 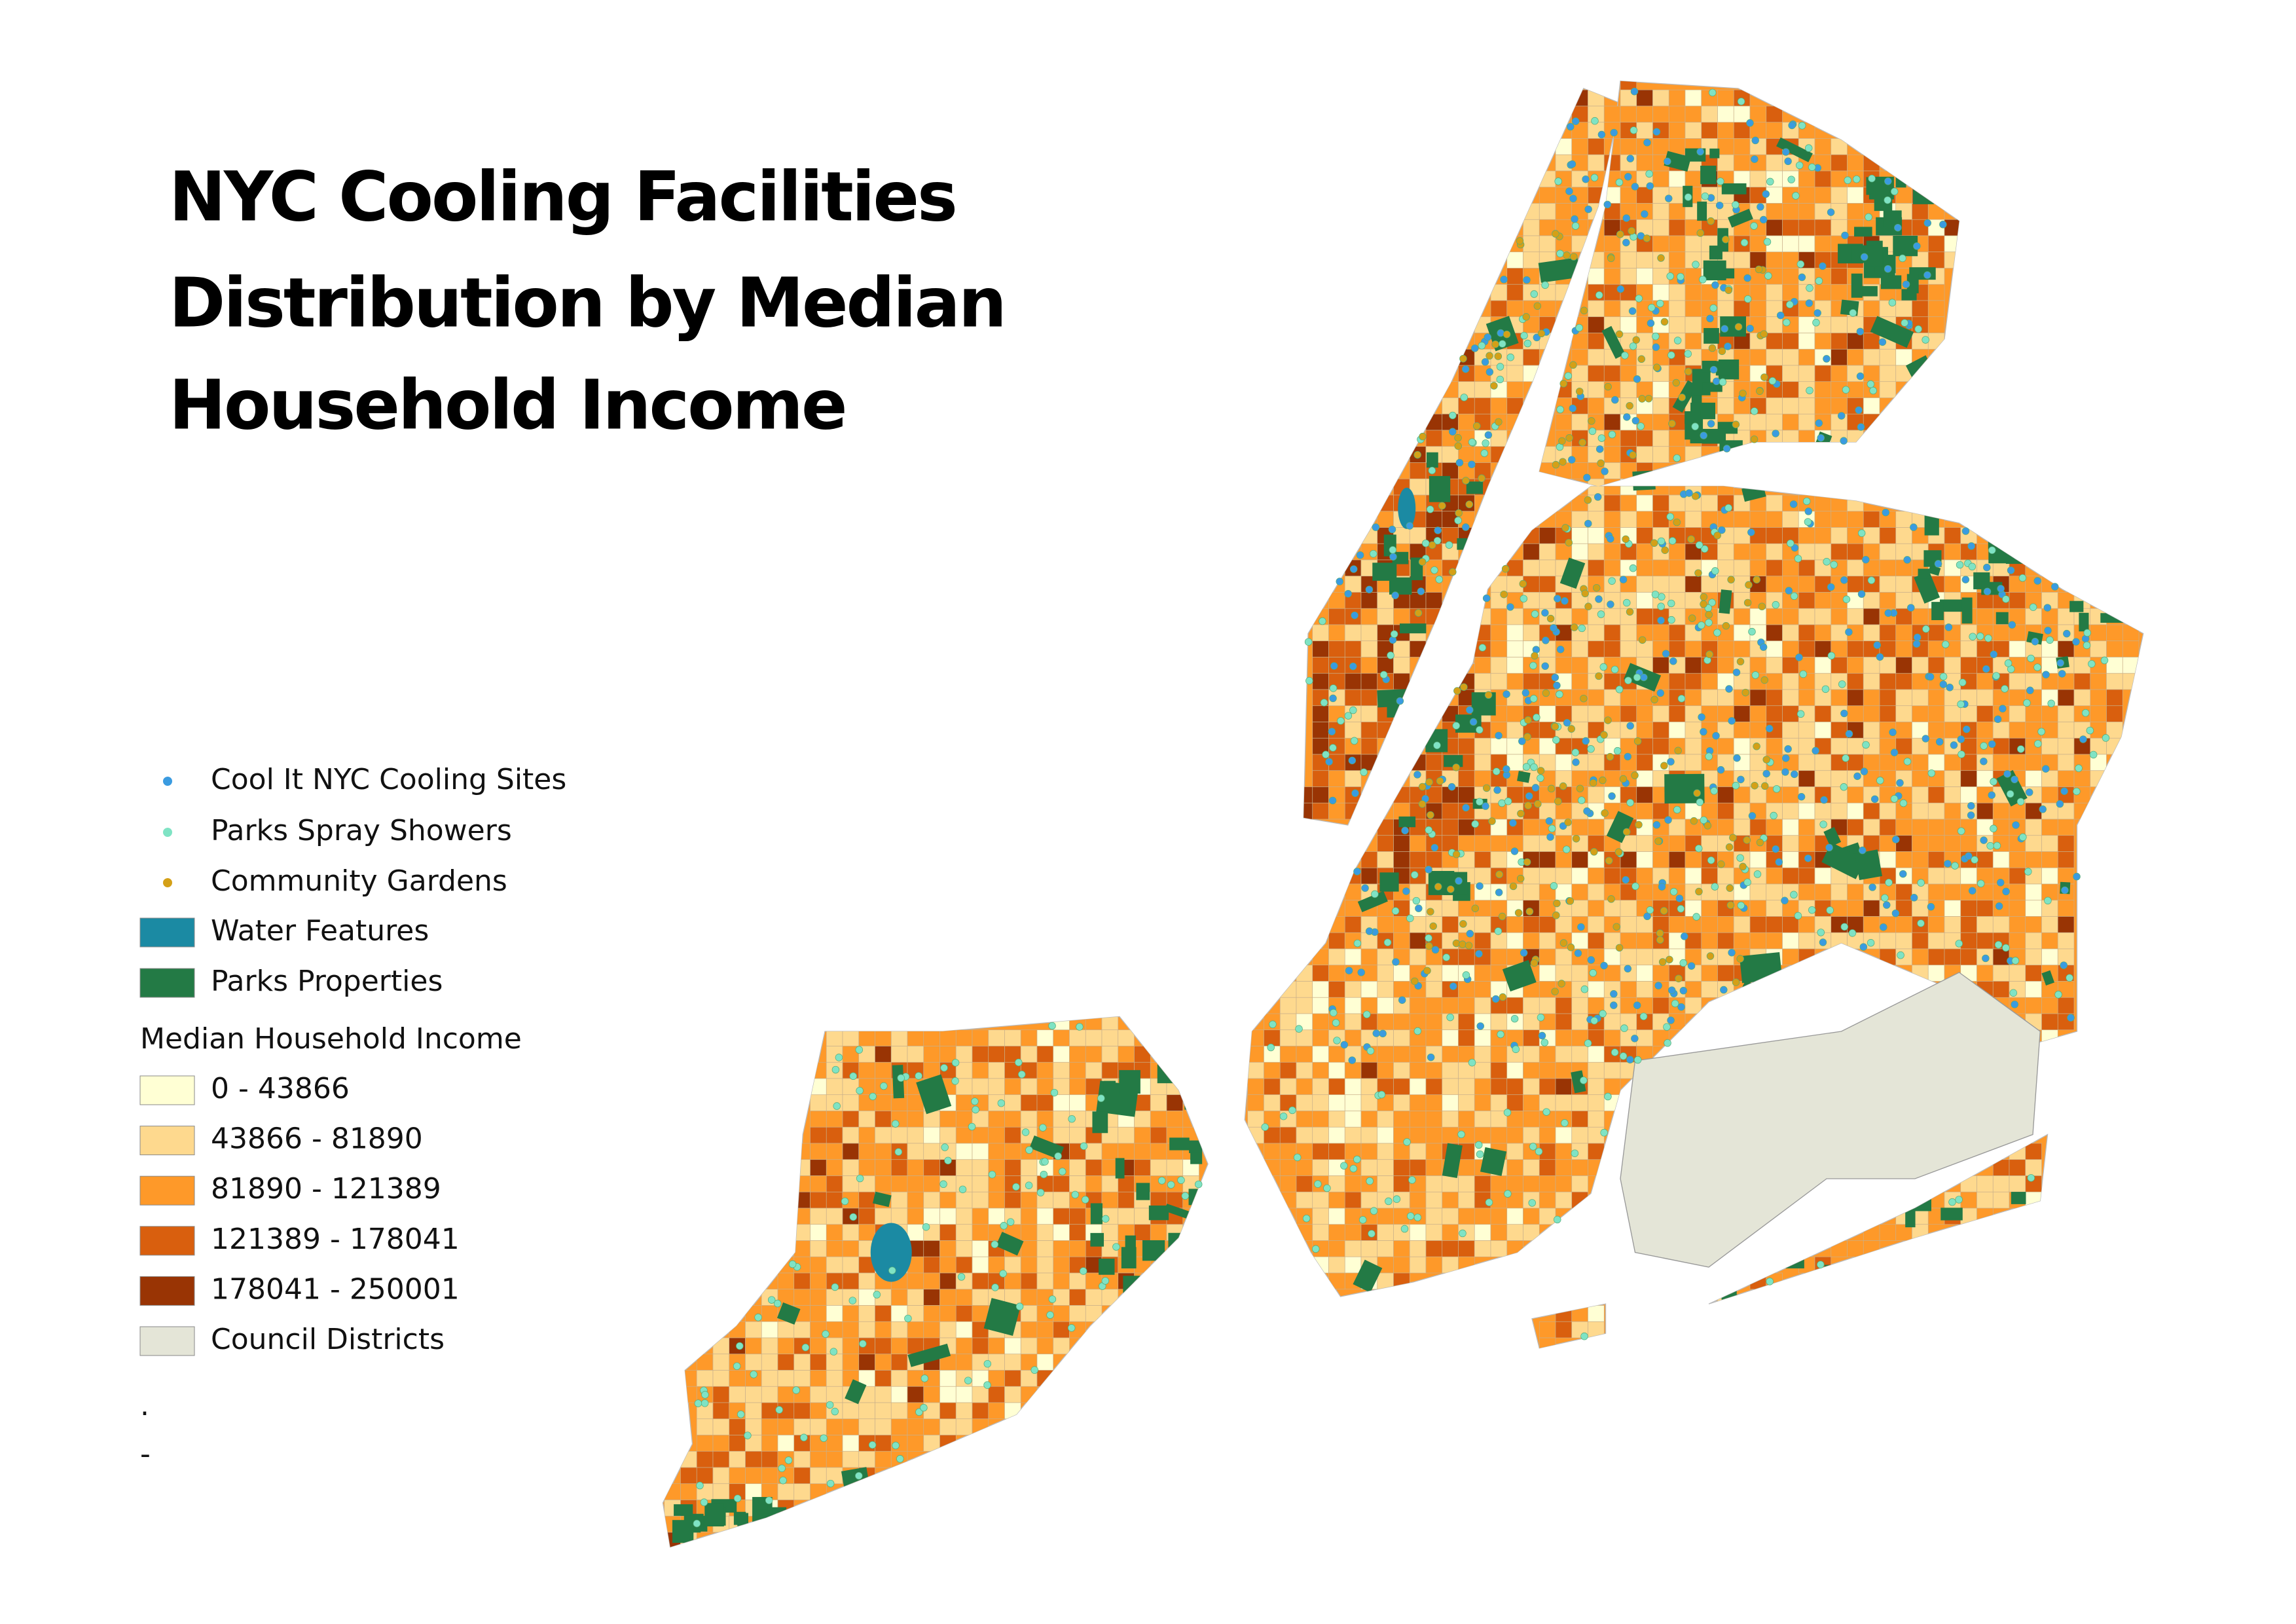 I want to click on legend-label: 121389 - 178041, so click(x=335, y=1239).